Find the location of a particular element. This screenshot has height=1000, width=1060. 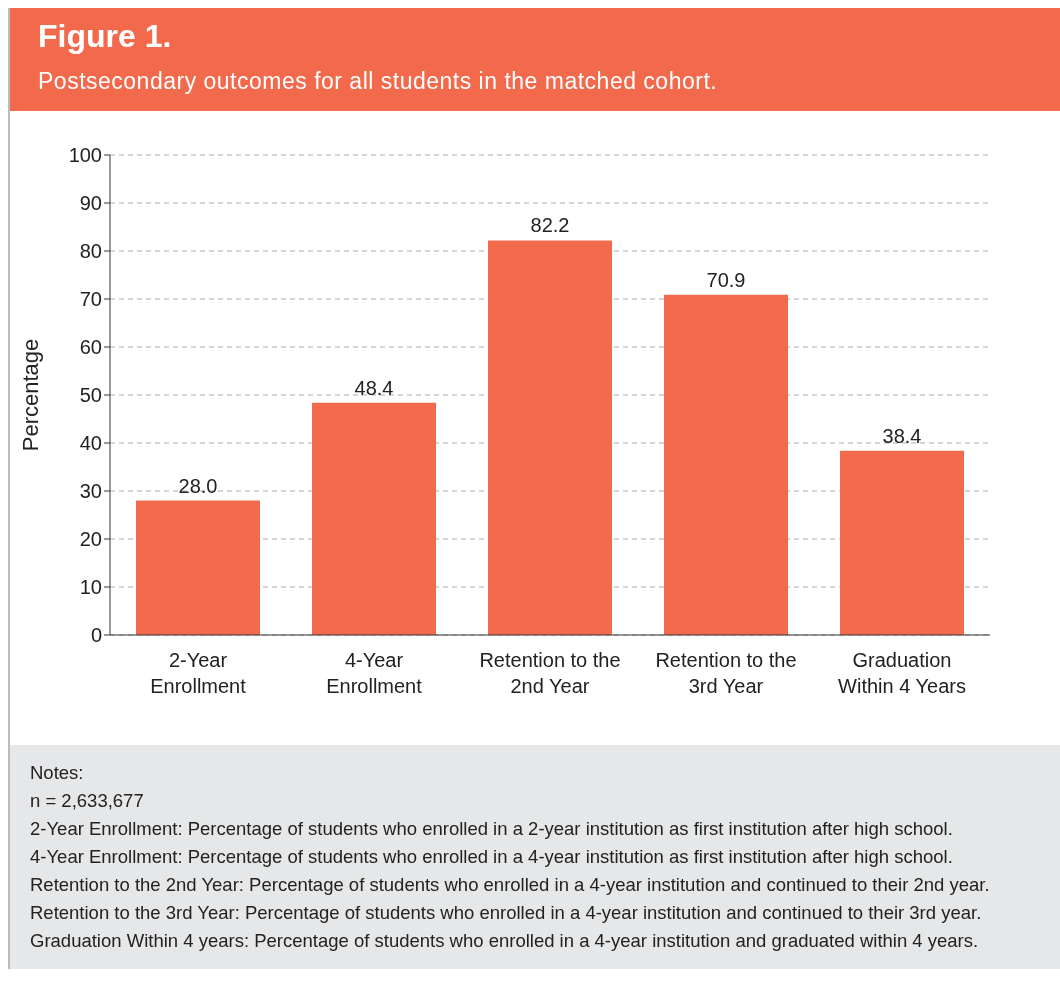

y-axis-title: Percentage is located at coordinates (30, 395).